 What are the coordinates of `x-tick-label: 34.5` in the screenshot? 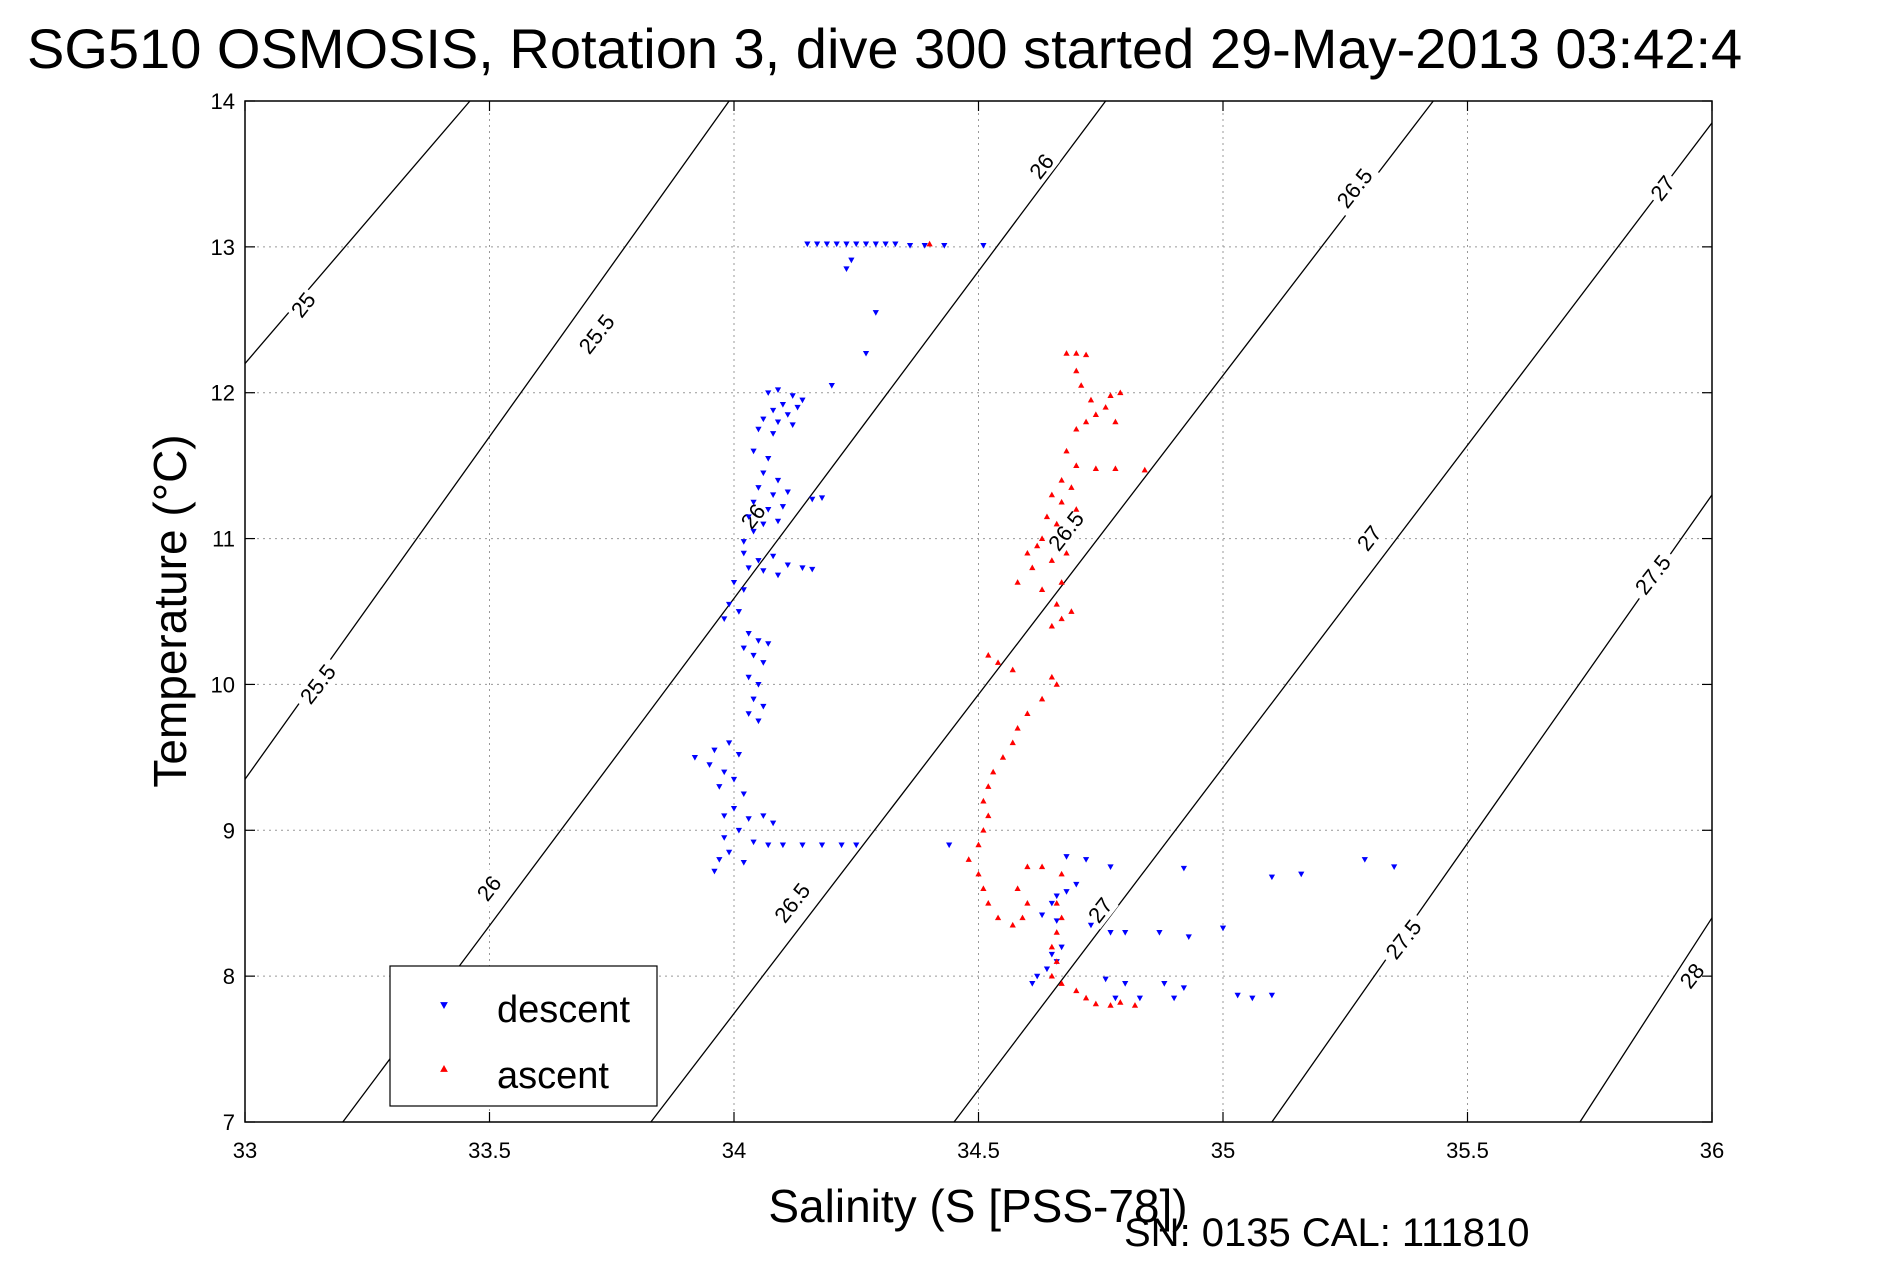 It's located at (978, 1150).